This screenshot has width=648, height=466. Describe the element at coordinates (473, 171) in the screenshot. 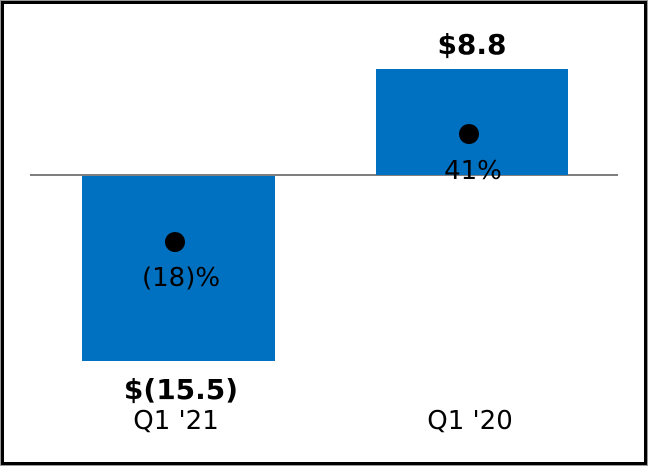

I see `percent-label-q1-20: 41%` at that location.